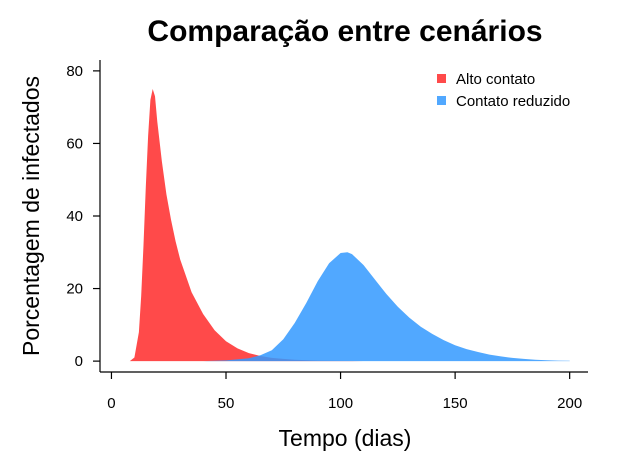  Describe the element at coordinates (74, 216) in the screenshot. I see `y-tick-label: 40` at that location.